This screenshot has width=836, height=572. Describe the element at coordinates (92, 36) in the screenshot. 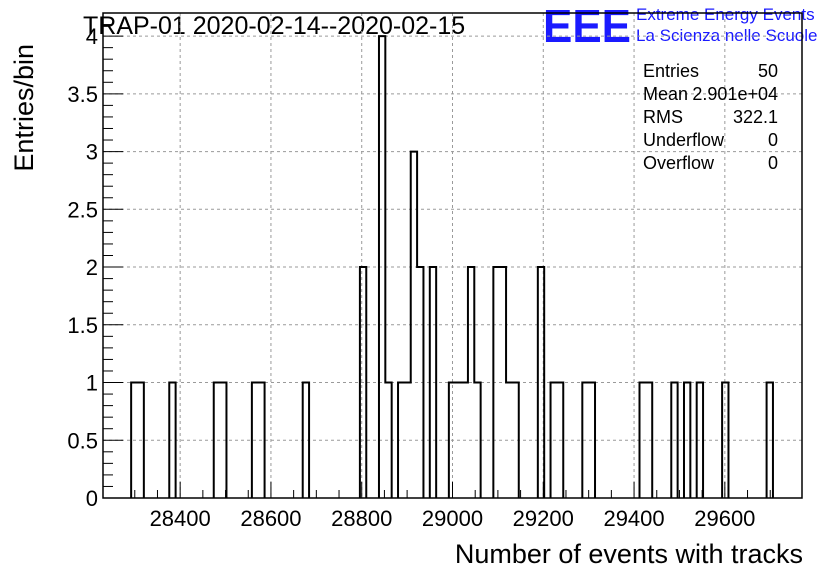

I see `y-tick-label: 4` at that location.